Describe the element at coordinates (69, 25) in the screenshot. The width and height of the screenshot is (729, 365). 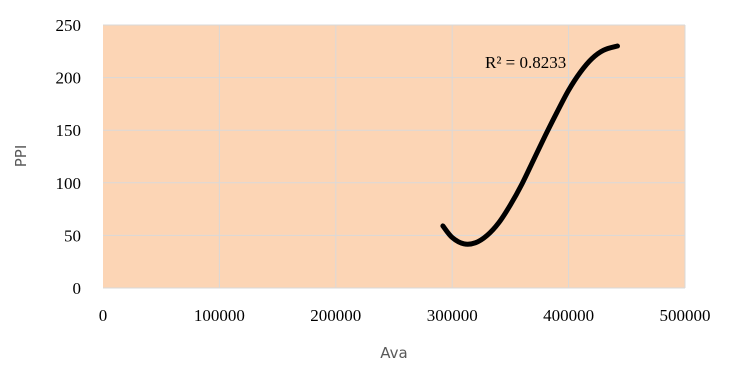
I see `y-tick-label: 250` at that location.